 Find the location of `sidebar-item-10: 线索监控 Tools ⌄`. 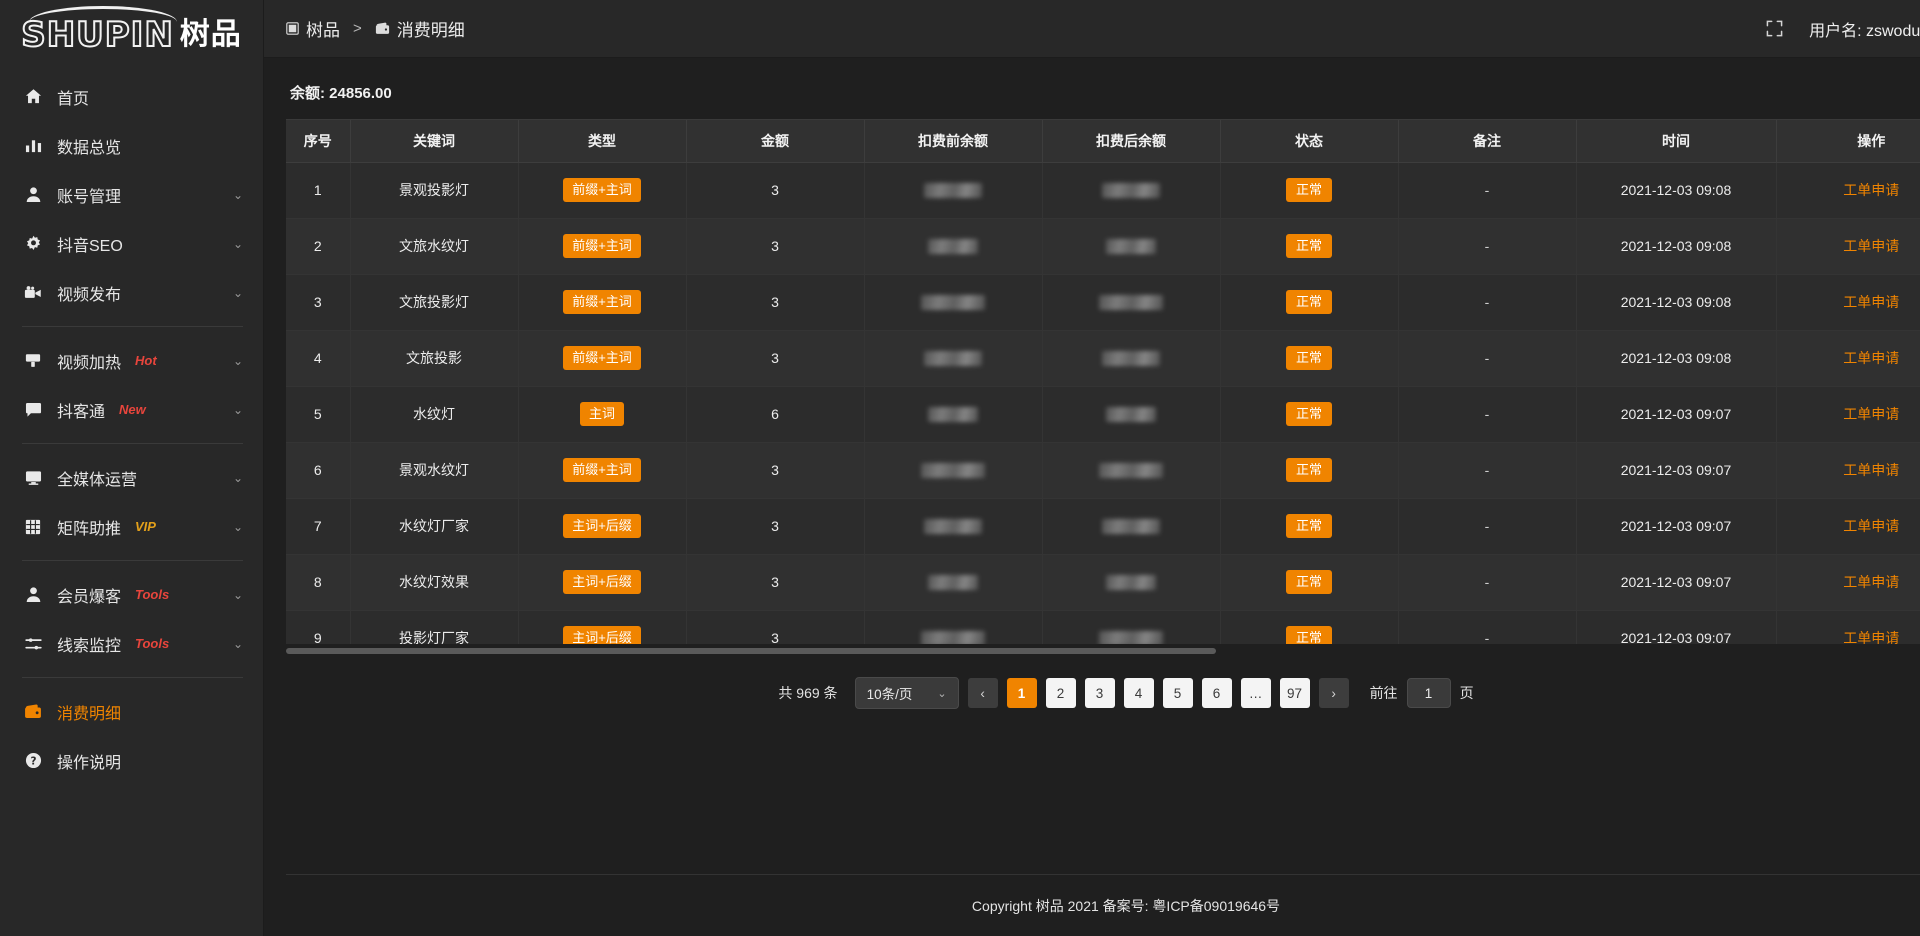

sidebar-item-10: 线索监控 Tools ⌄ is located at coordinates (131, 643).